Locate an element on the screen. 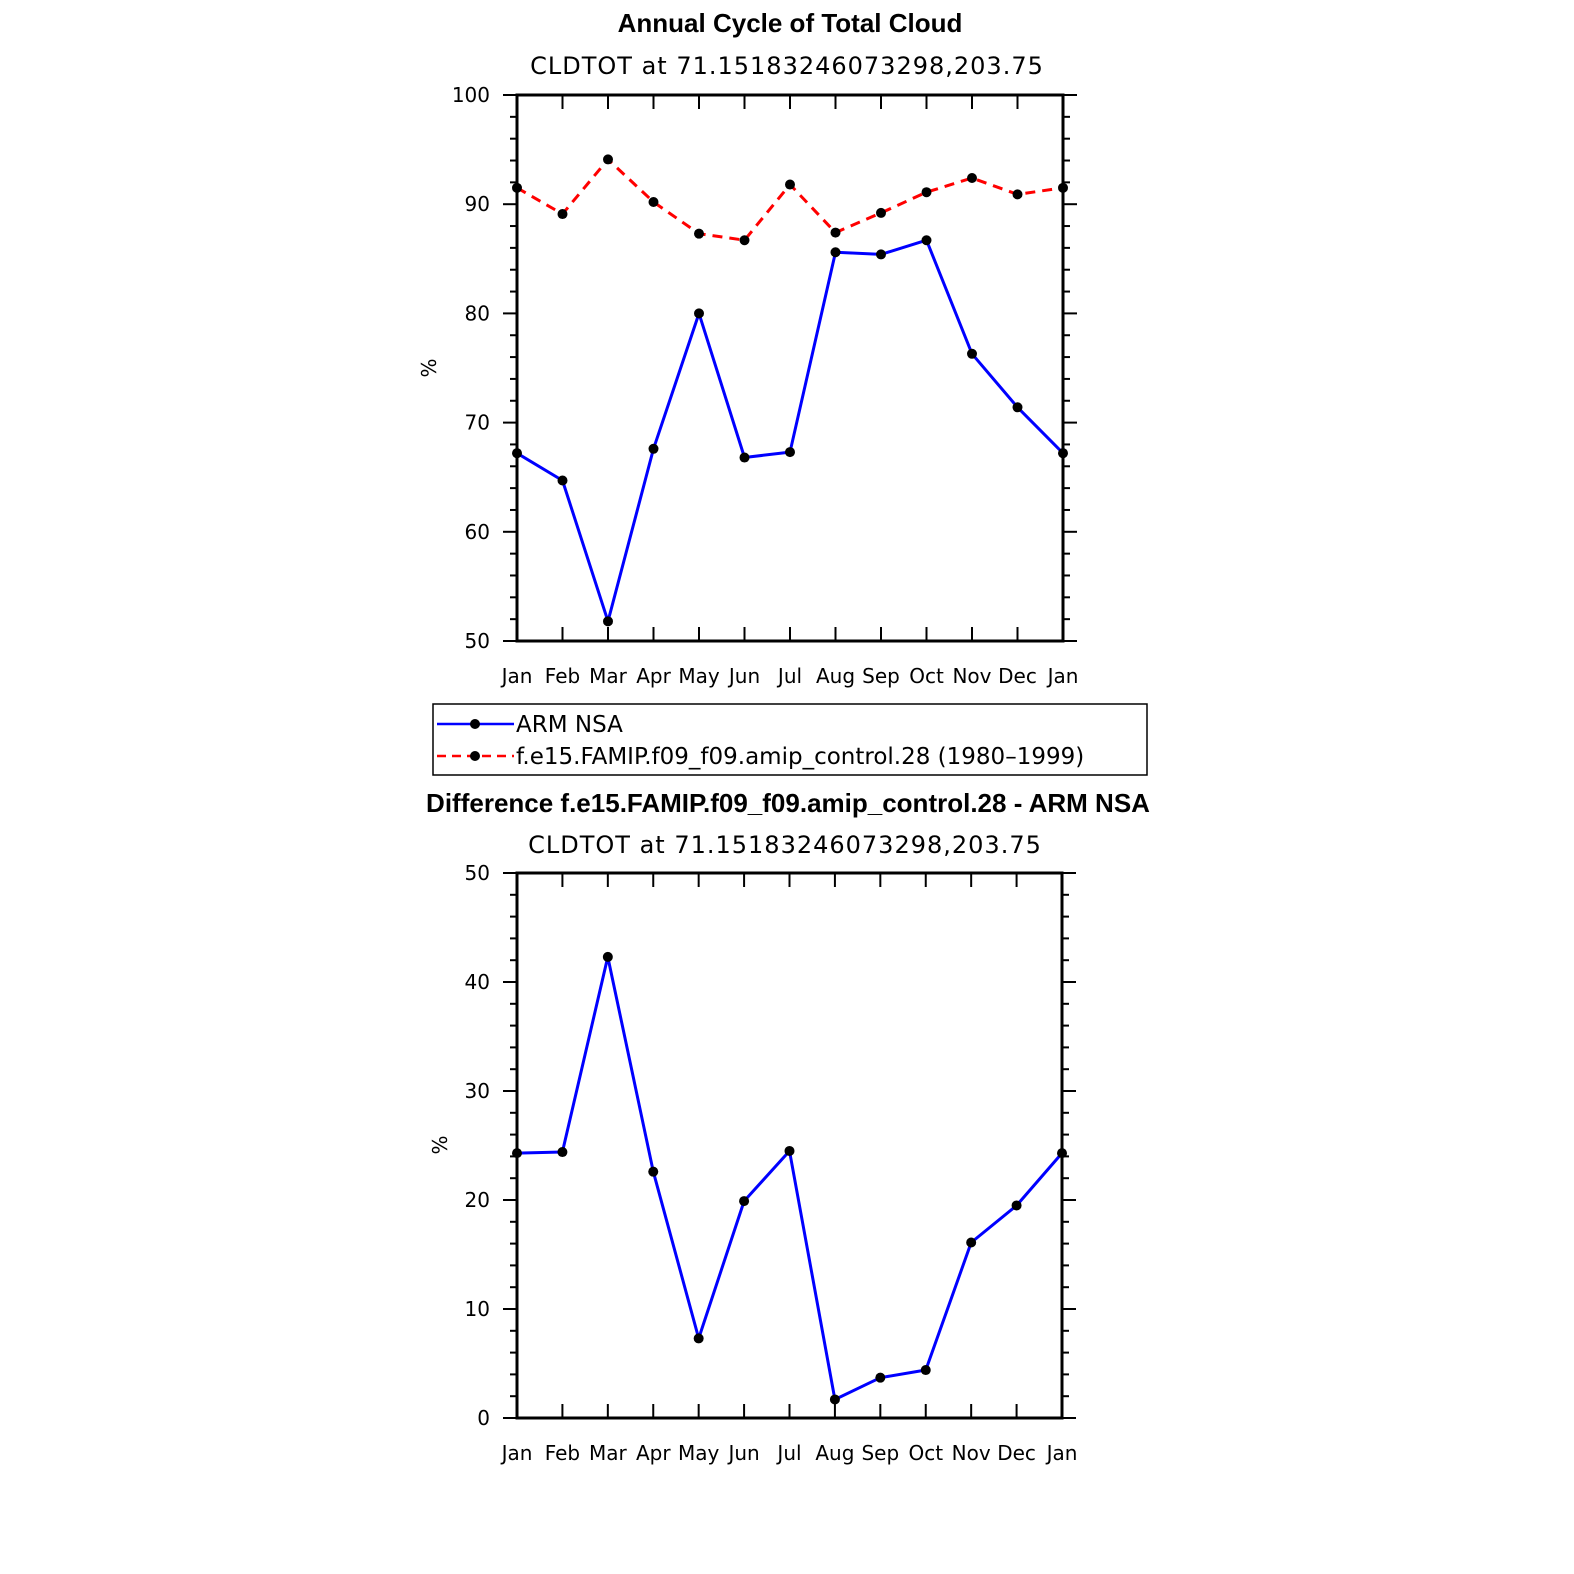 This screenshot has width=1574, height=1574. y-tick-label: 30 is located at coordinates (477, 1091).